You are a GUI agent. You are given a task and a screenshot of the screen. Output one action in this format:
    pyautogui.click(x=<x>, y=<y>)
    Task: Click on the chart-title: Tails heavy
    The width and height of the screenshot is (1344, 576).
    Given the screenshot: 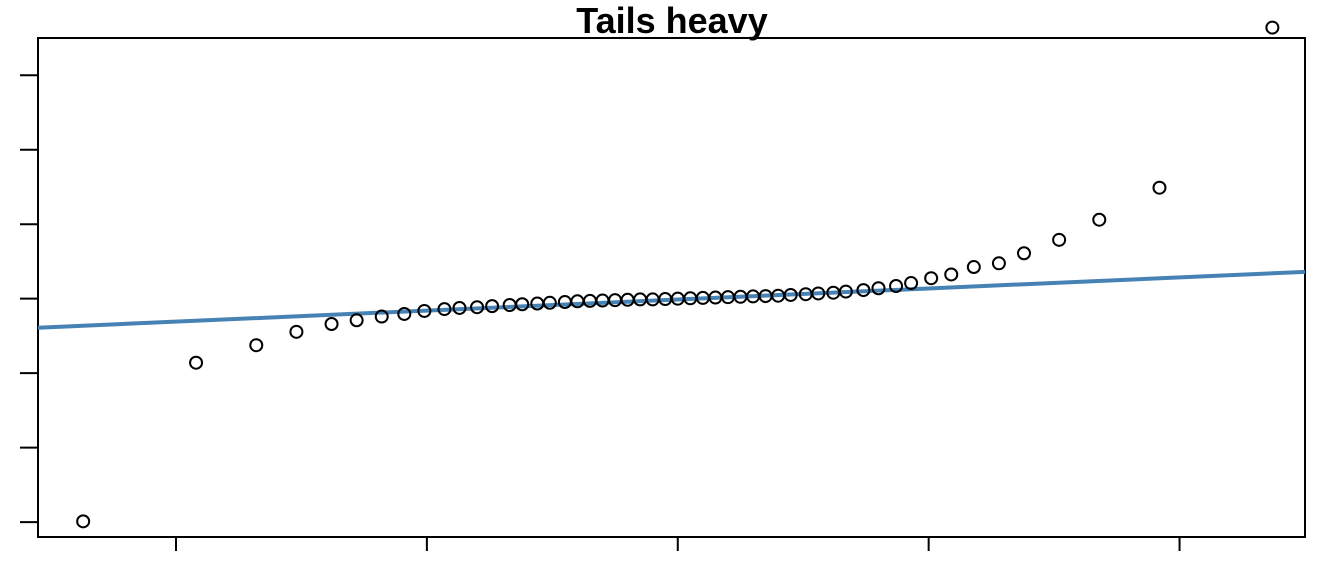 What is the action you would take?
    pyautogui.click(x=672, y=20)
    